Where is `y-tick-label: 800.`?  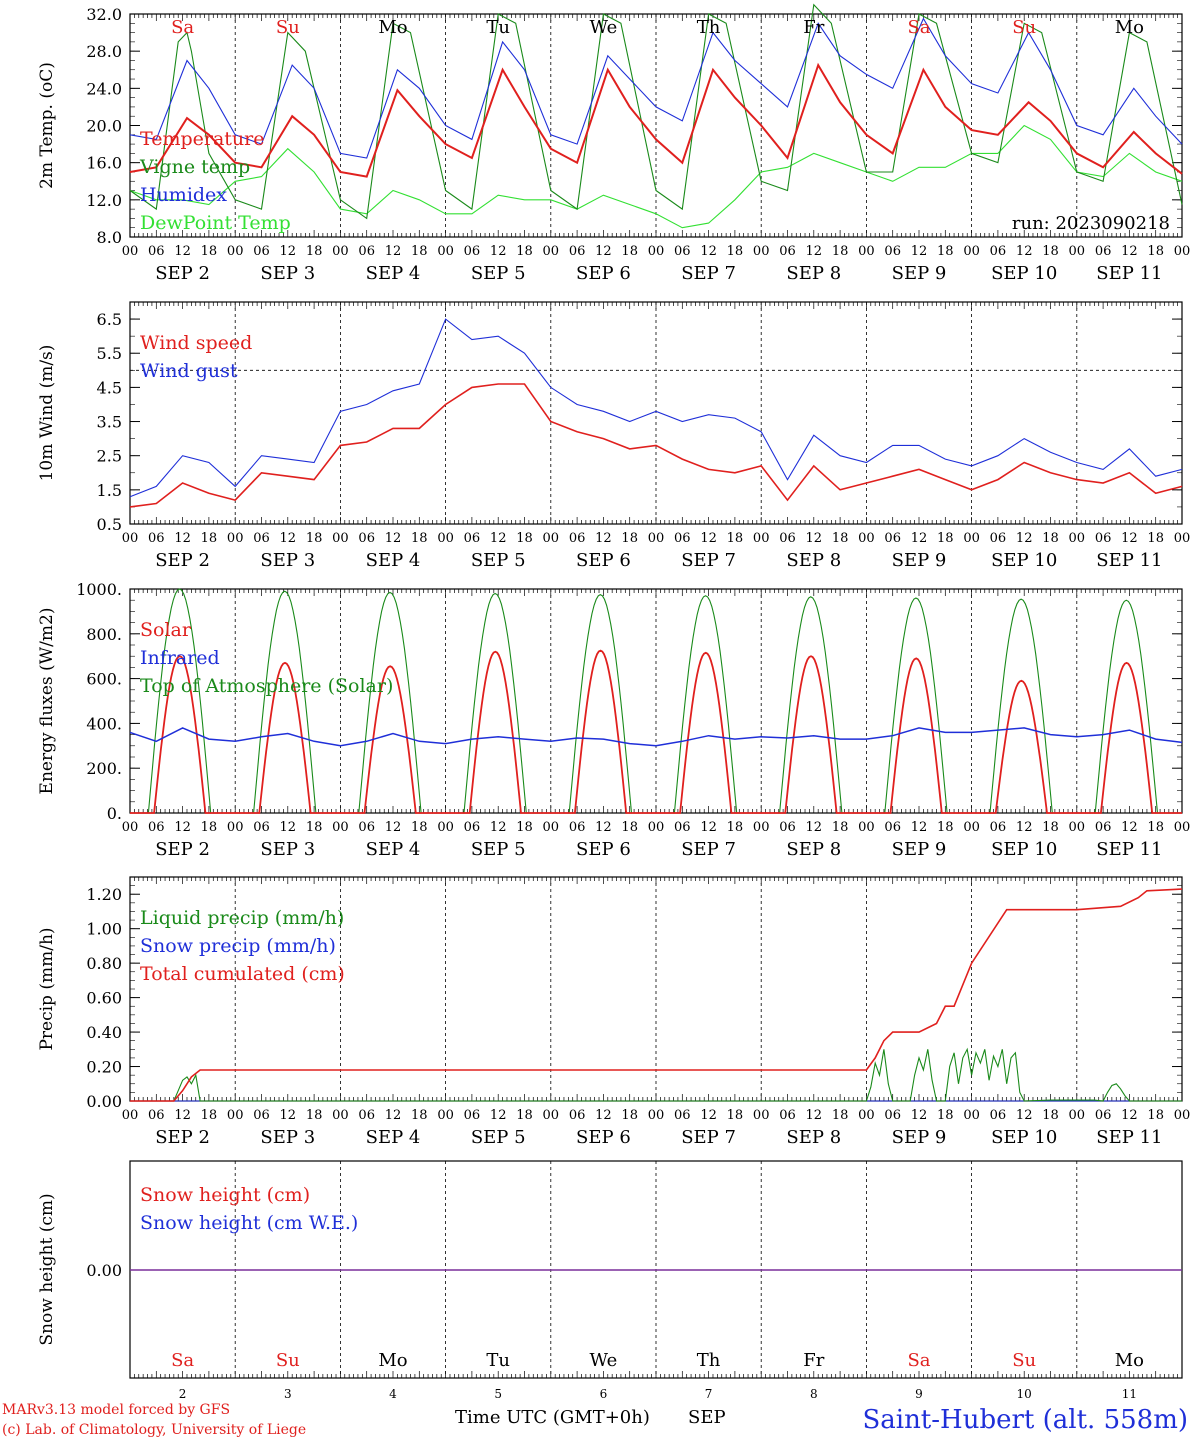 y-tick-label: 800. is located at coordinates (104, 634).